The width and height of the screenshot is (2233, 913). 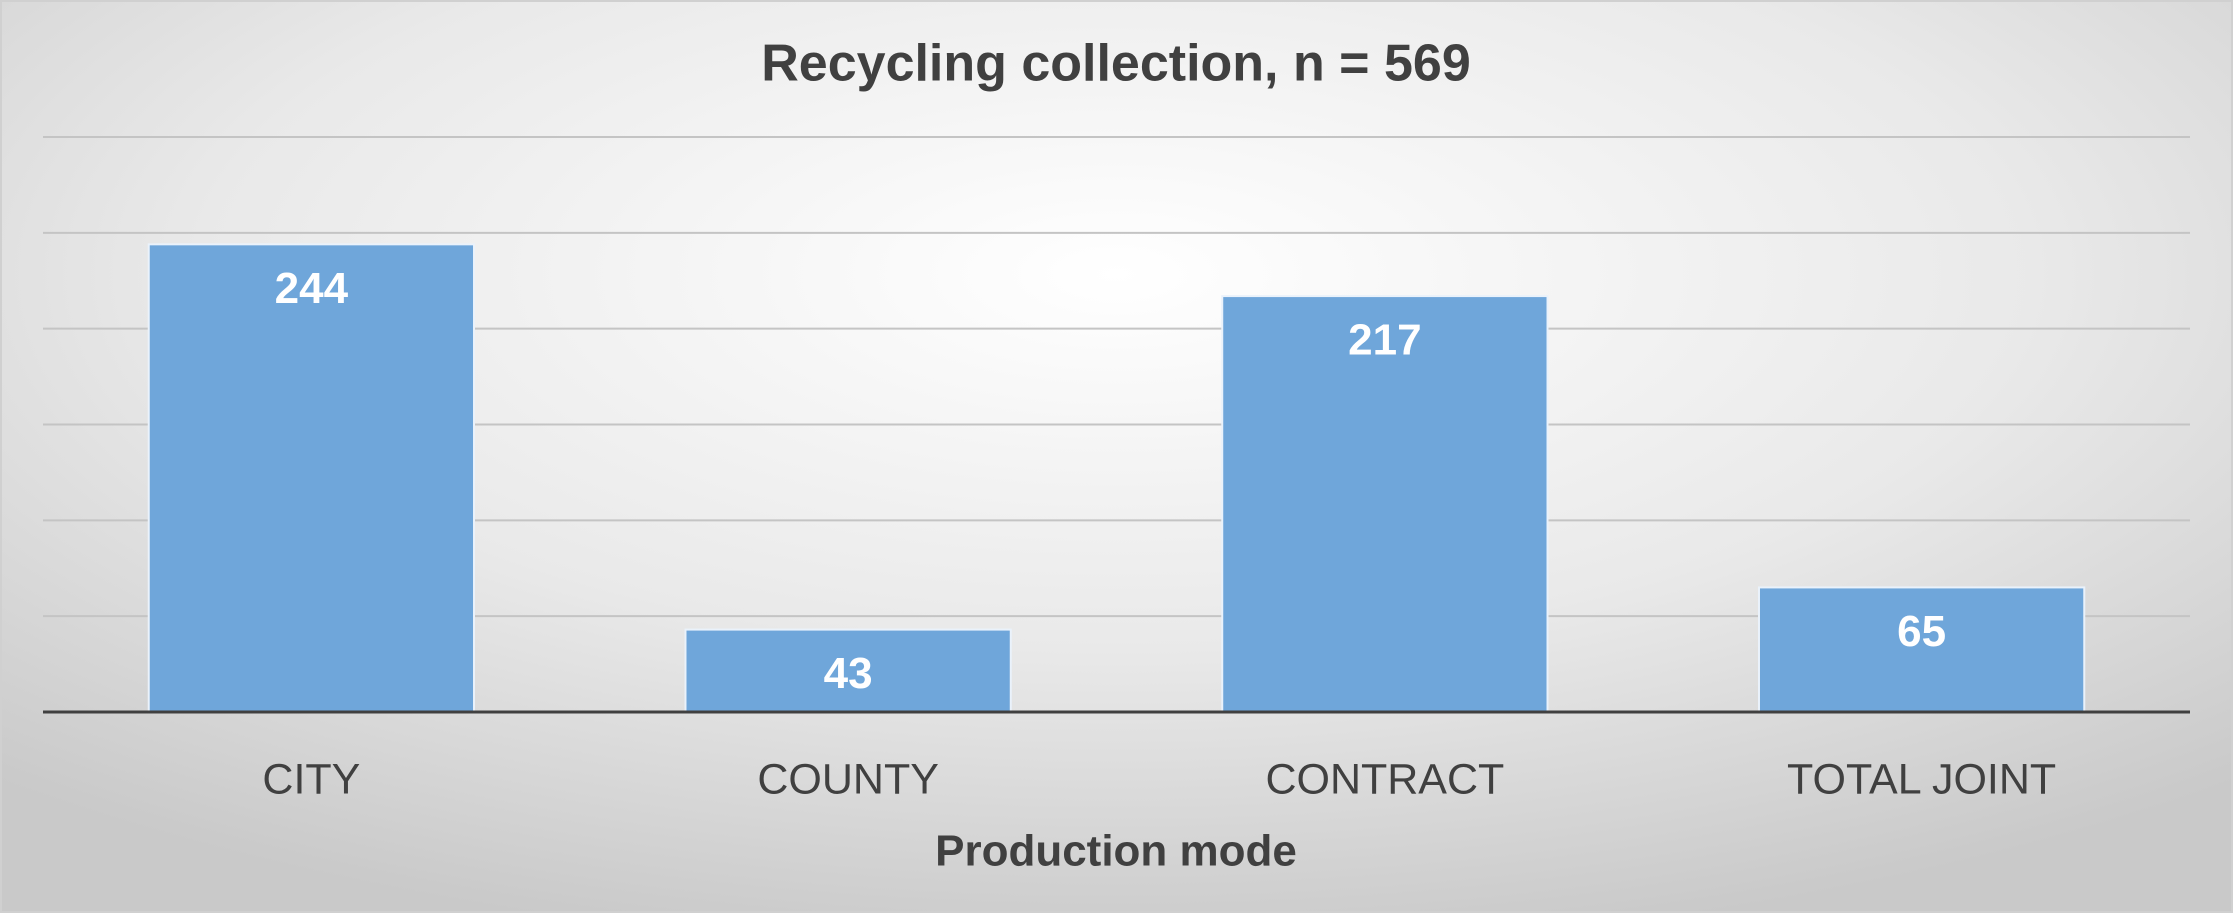 I want to click on data-label: 65, so click(x=1921, y=631).